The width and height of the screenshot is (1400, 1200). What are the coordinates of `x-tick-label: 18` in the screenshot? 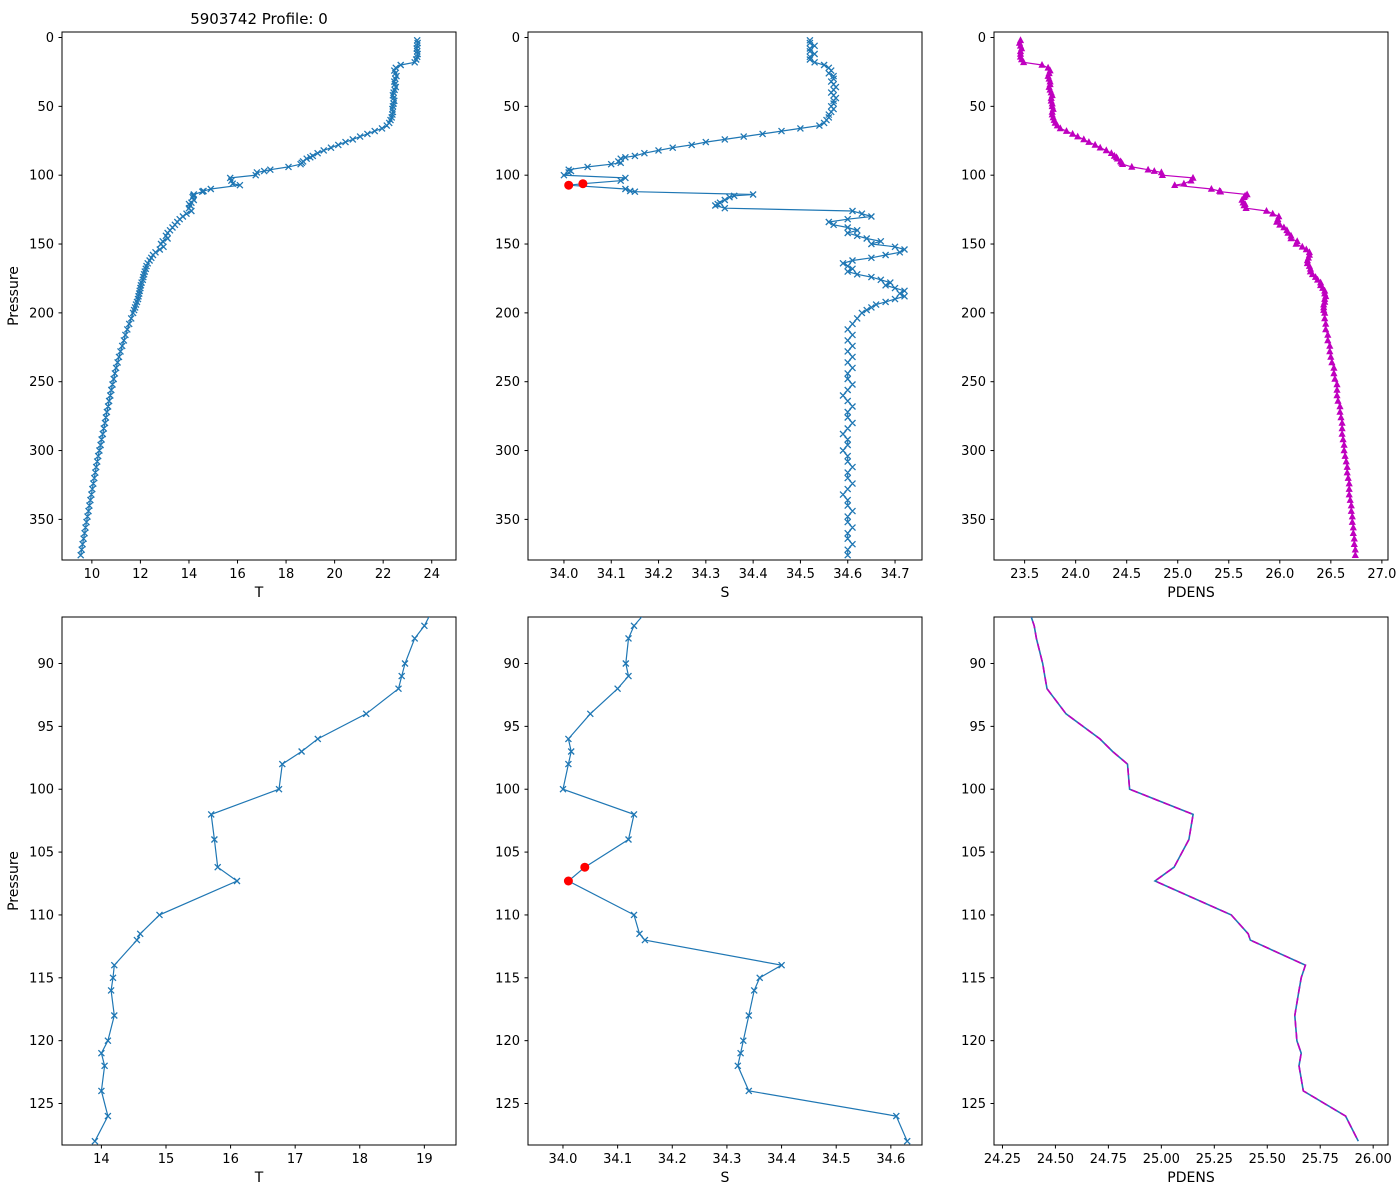 It's located at (286, 574).